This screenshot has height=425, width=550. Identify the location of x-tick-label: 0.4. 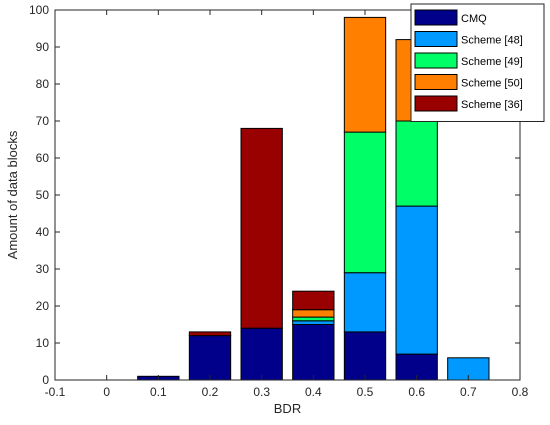
(313, 392).